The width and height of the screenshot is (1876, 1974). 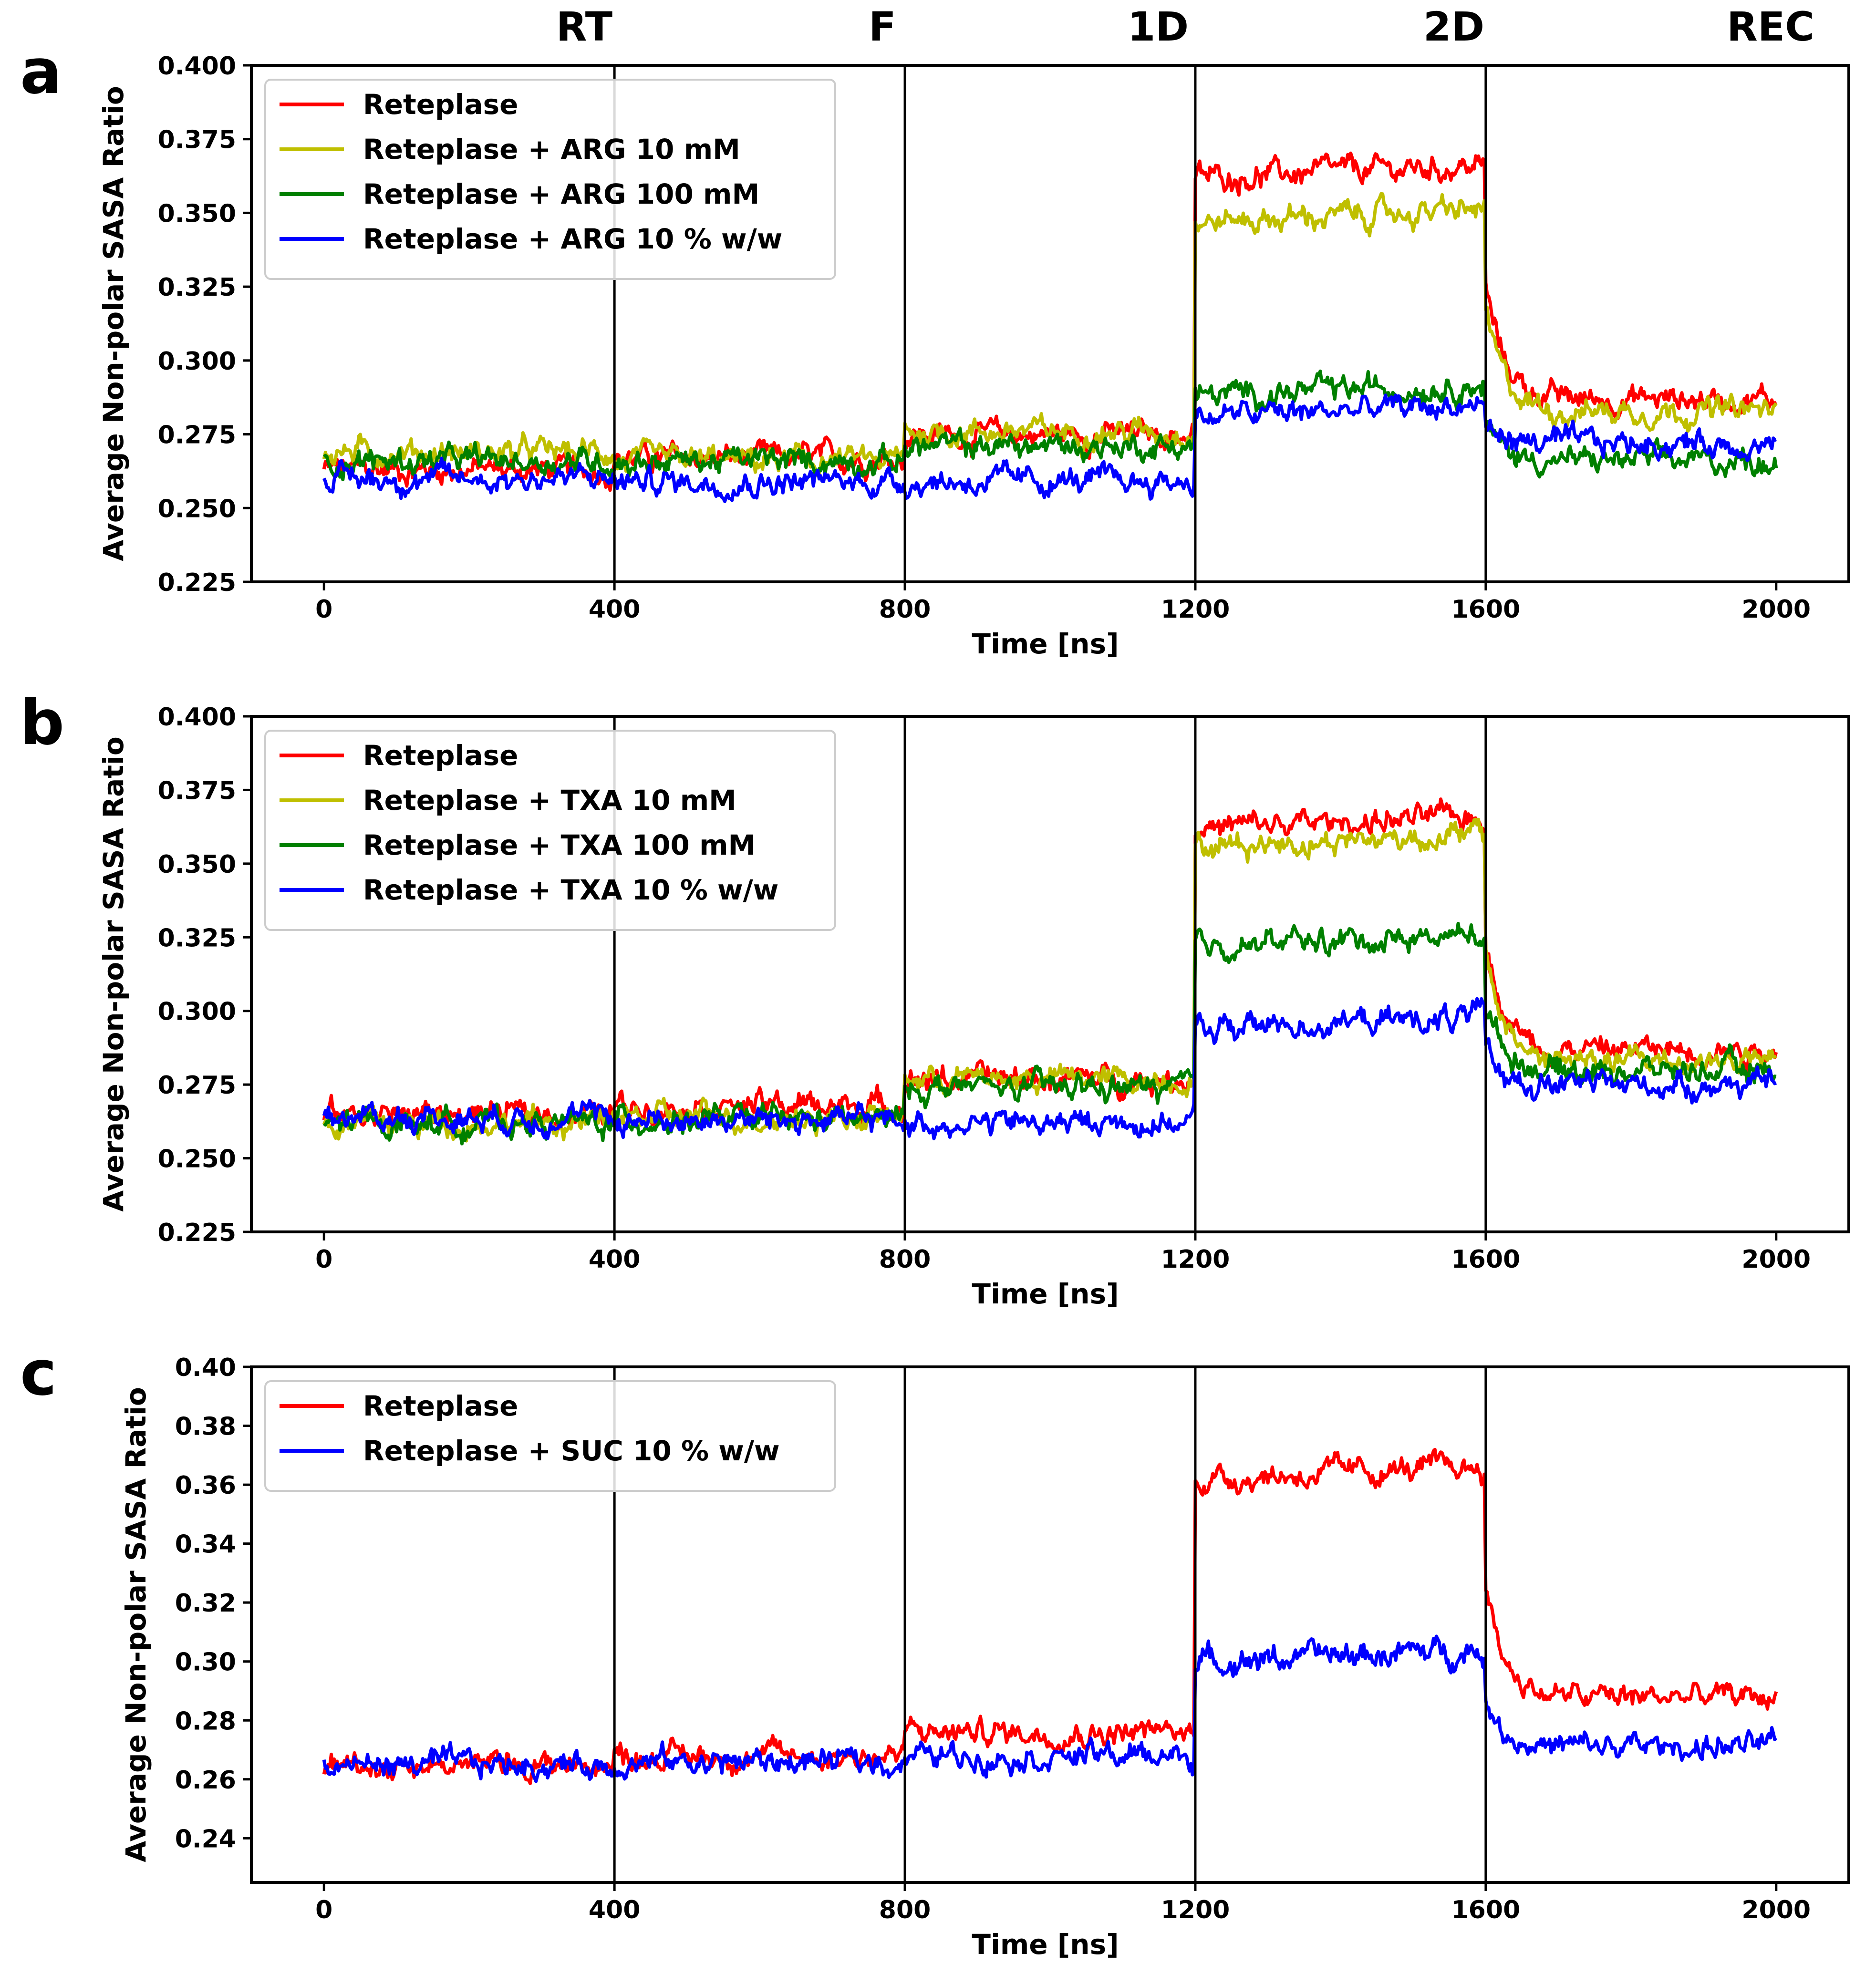 I want to click on legend-label: Reteplase + TXA 10 % w/w, so click(x=570, y=890).